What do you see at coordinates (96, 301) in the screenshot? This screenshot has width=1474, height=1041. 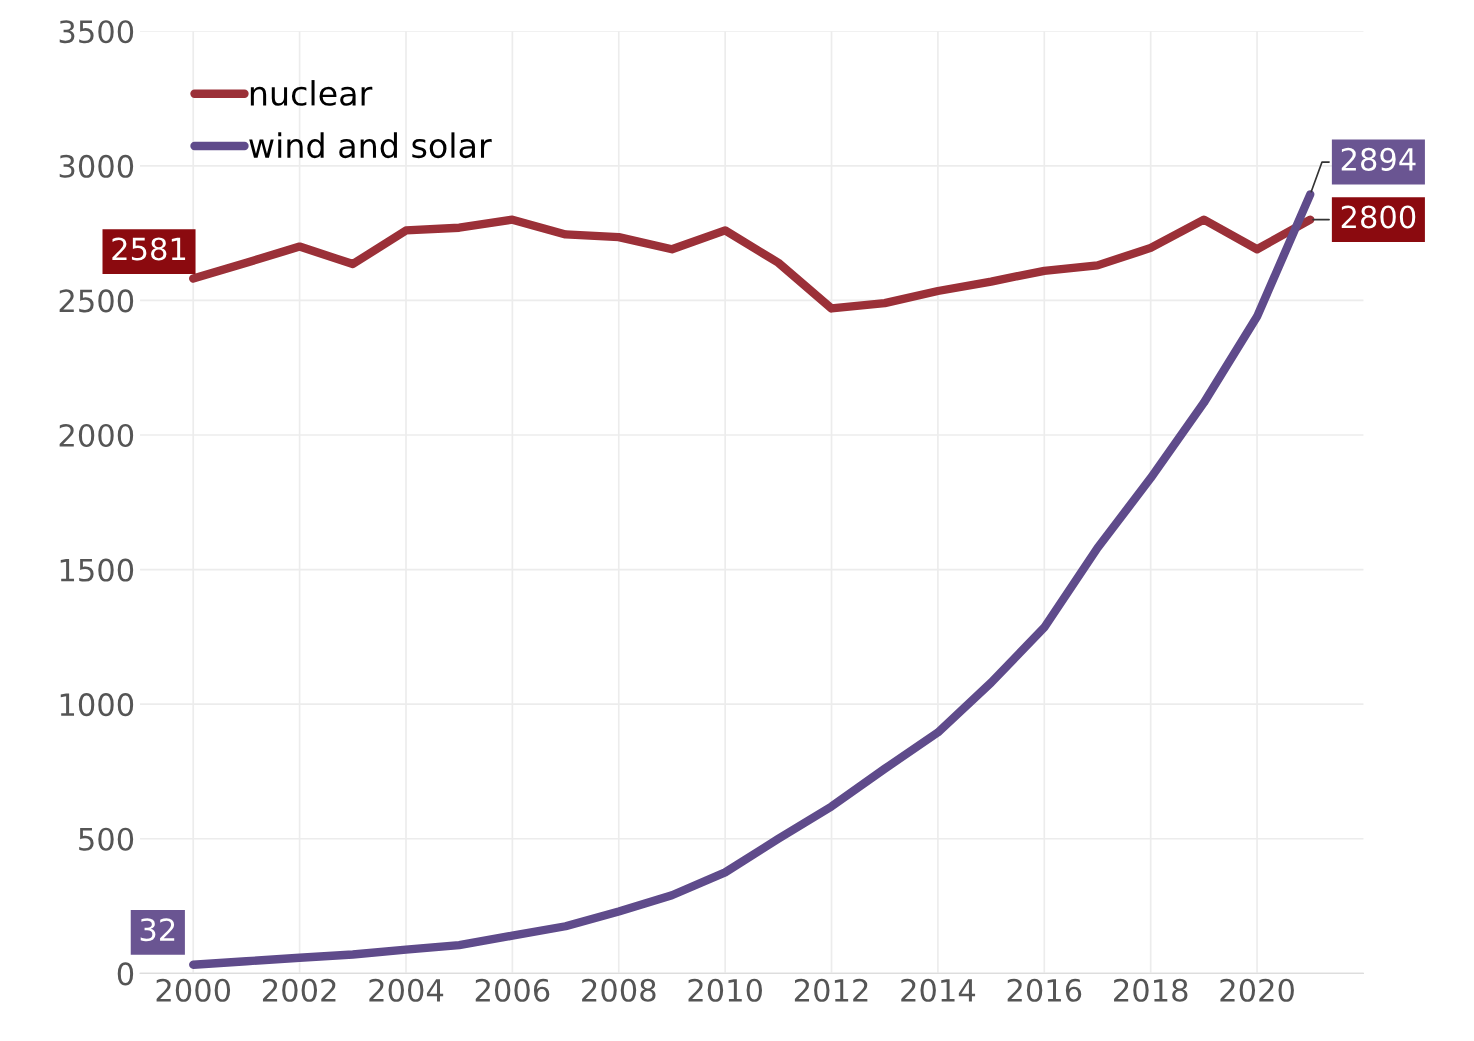 I see `y-tick-label: 2500` at bounding box center [96, 301].